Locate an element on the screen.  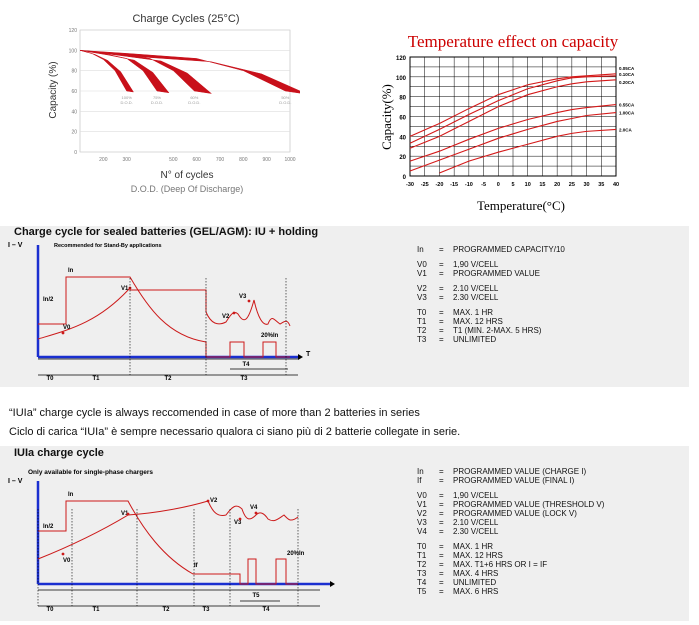
x-tick-label: -10 is located at coordinates (469, 185).